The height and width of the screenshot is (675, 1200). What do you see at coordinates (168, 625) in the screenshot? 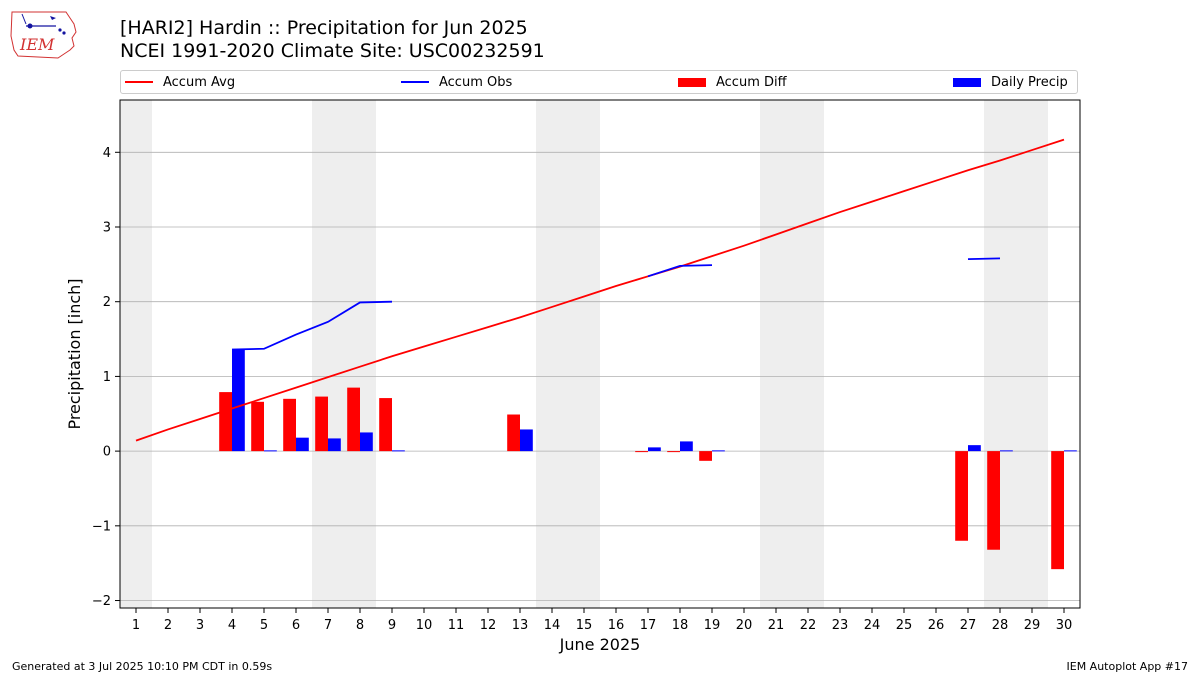
I see `x-tick-label: 2` at bounding box center [168, 625].